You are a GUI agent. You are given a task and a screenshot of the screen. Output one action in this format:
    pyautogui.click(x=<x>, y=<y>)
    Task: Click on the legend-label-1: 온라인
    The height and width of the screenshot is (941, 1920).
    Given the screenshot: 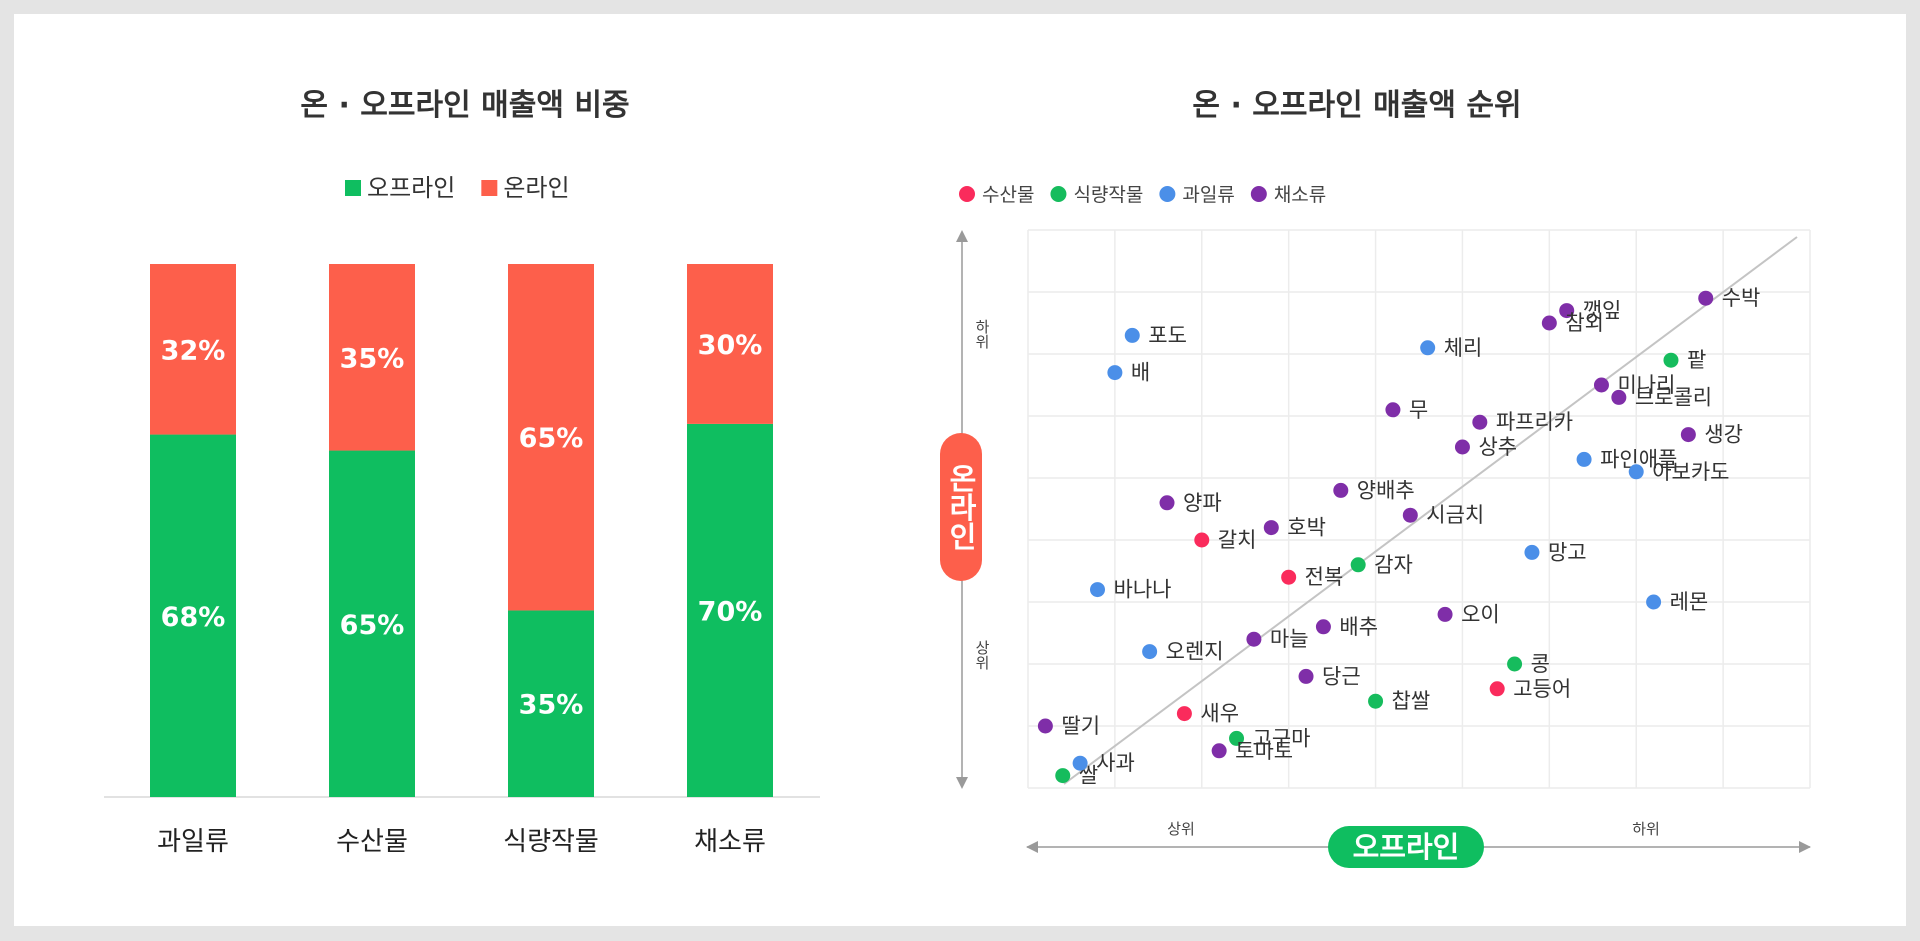 What is the action you would take?
    pyautogui.click(x=536, y=188)
    